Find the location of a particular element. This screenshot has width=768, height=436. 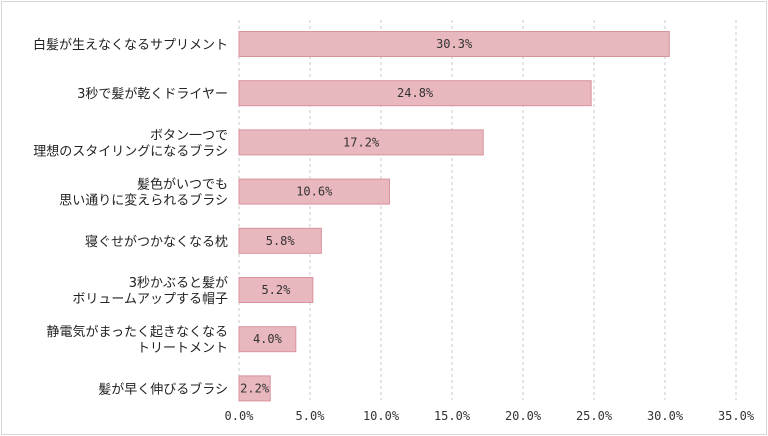

category-label: 髪が早く伸びるブラシ is located at coordinates (163, 389).